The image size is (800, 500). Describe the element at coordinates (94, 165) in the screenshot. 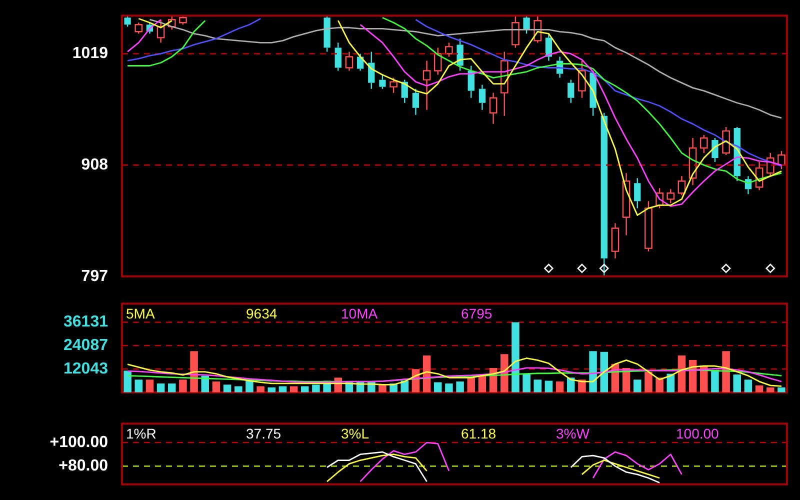

I see `y-tick-label: 908` at that location.